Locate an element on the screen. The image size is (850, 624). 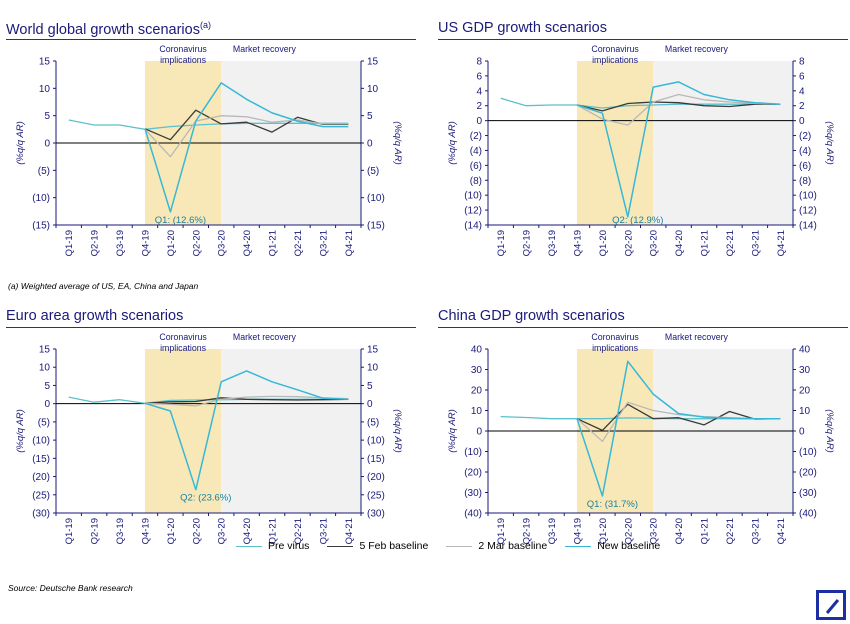
trough-annotation: Q2: (23.6%) is located at coordinates (205, 498).